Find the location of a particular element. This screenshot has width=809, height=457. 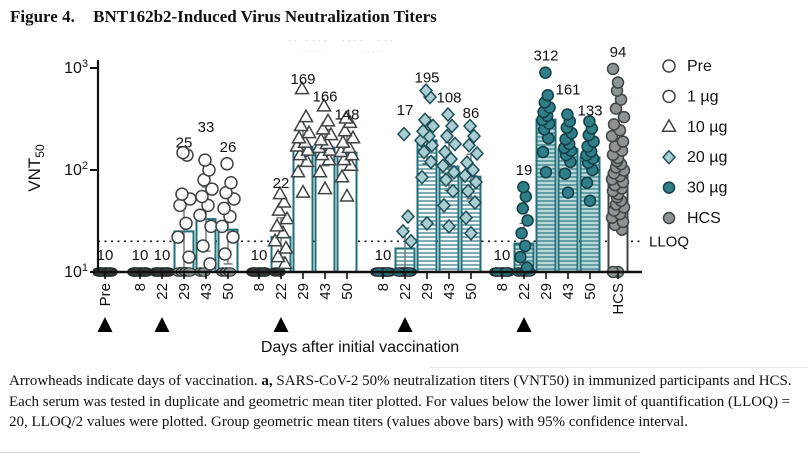

gmt-value-label: 169 is located at coordinates (302, 79).